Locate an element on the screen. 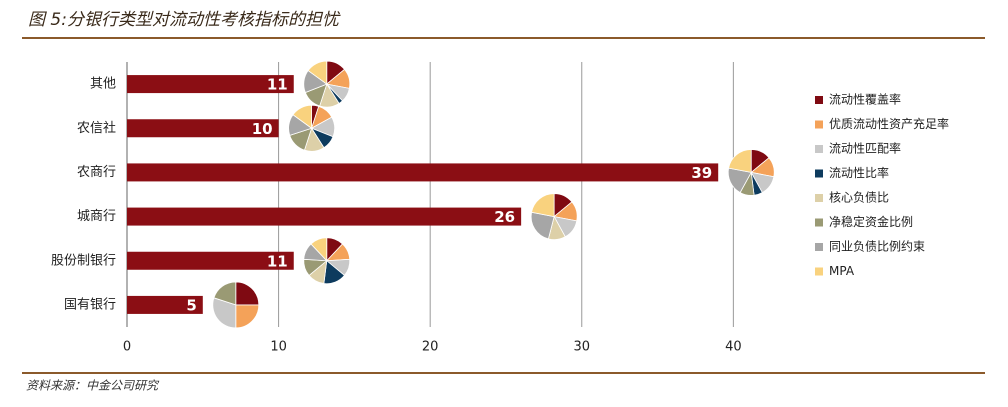  legend-label: 同业负债比例约束 is located at coordinates (877, 246).